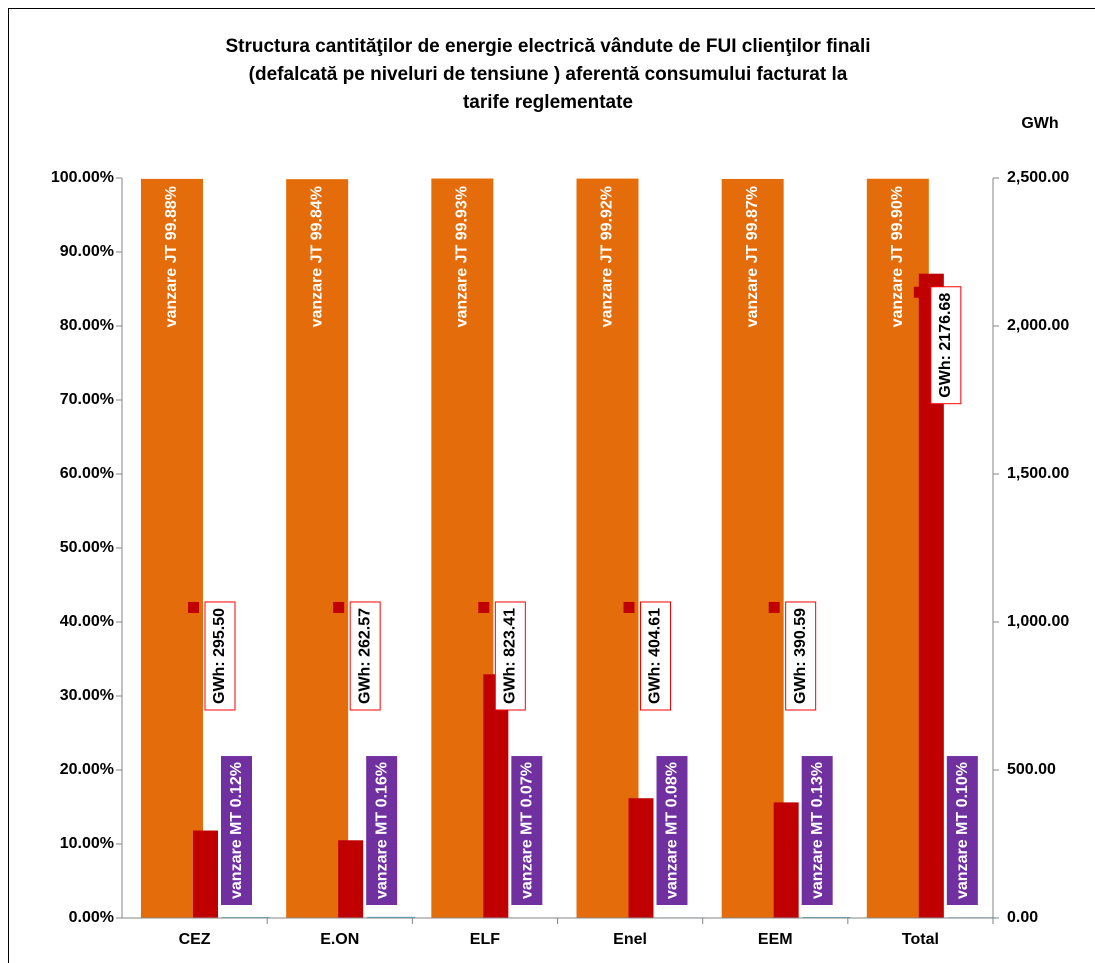 The height and width of the screenshot is (963, 1095). What do you see at coordinates (87, 399) in the screenshot?
I see `y-tick-label: 70.00%` at bounding box center [87, 399].